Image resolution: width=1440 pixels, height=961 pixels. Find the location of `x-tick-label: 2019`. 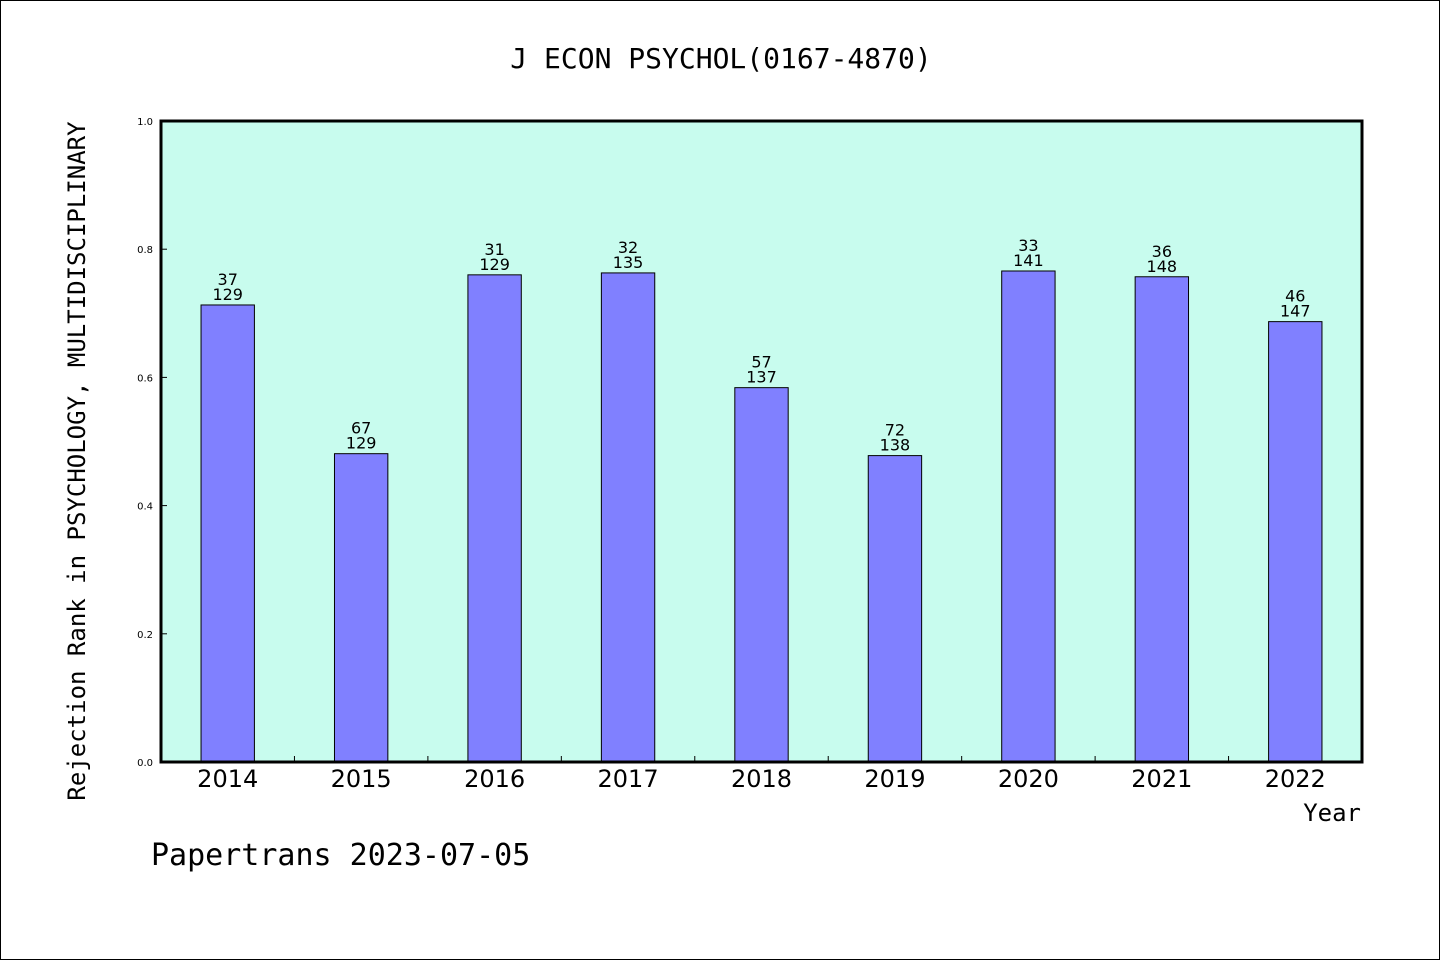

x-tick-label: 2019 is located at coordinates (894, 779).